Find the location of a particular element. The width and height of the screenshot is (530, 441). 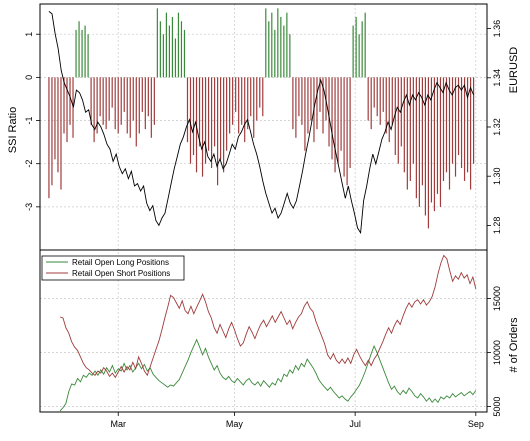

legend-label-long: Retail Open Long Positions is located at coordinates (120, 262).